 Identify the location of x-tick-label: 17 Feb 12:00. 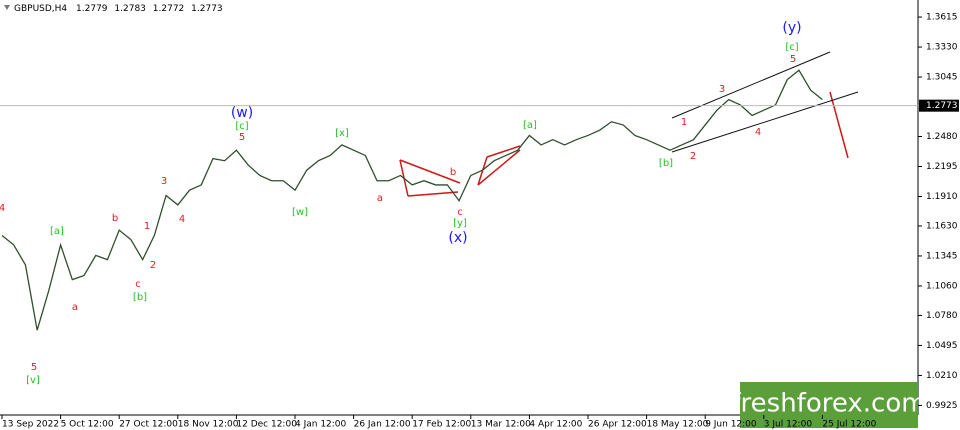
(441, 425).